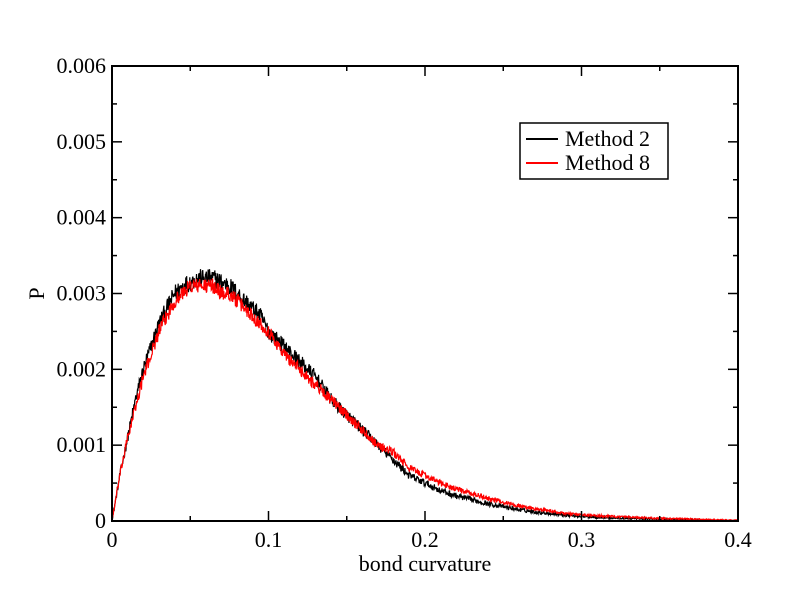 This screenshot has height=612, width=792. I want to click on y-tick-label: 0.003, so click(82, 293).